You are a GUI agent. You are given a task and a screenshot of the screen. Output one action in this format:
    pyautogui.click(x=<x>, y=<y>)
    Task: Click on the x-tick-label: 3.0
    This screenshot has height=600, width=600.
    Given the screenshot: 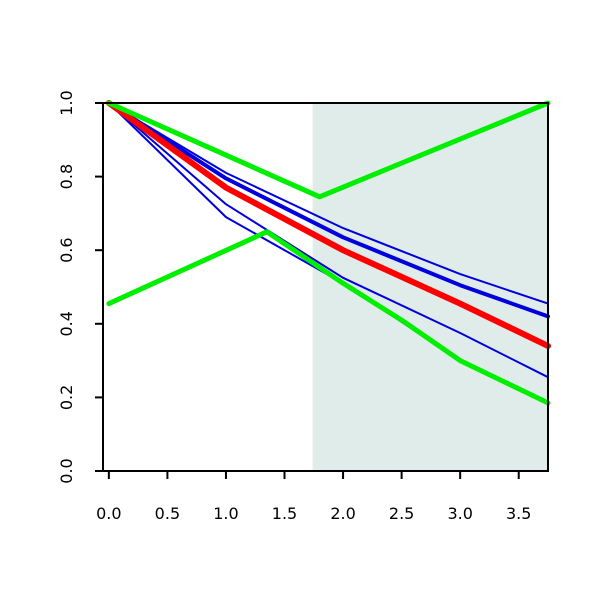 What is the action you would take?
    pyautogui.click(x=459, y=513)
    